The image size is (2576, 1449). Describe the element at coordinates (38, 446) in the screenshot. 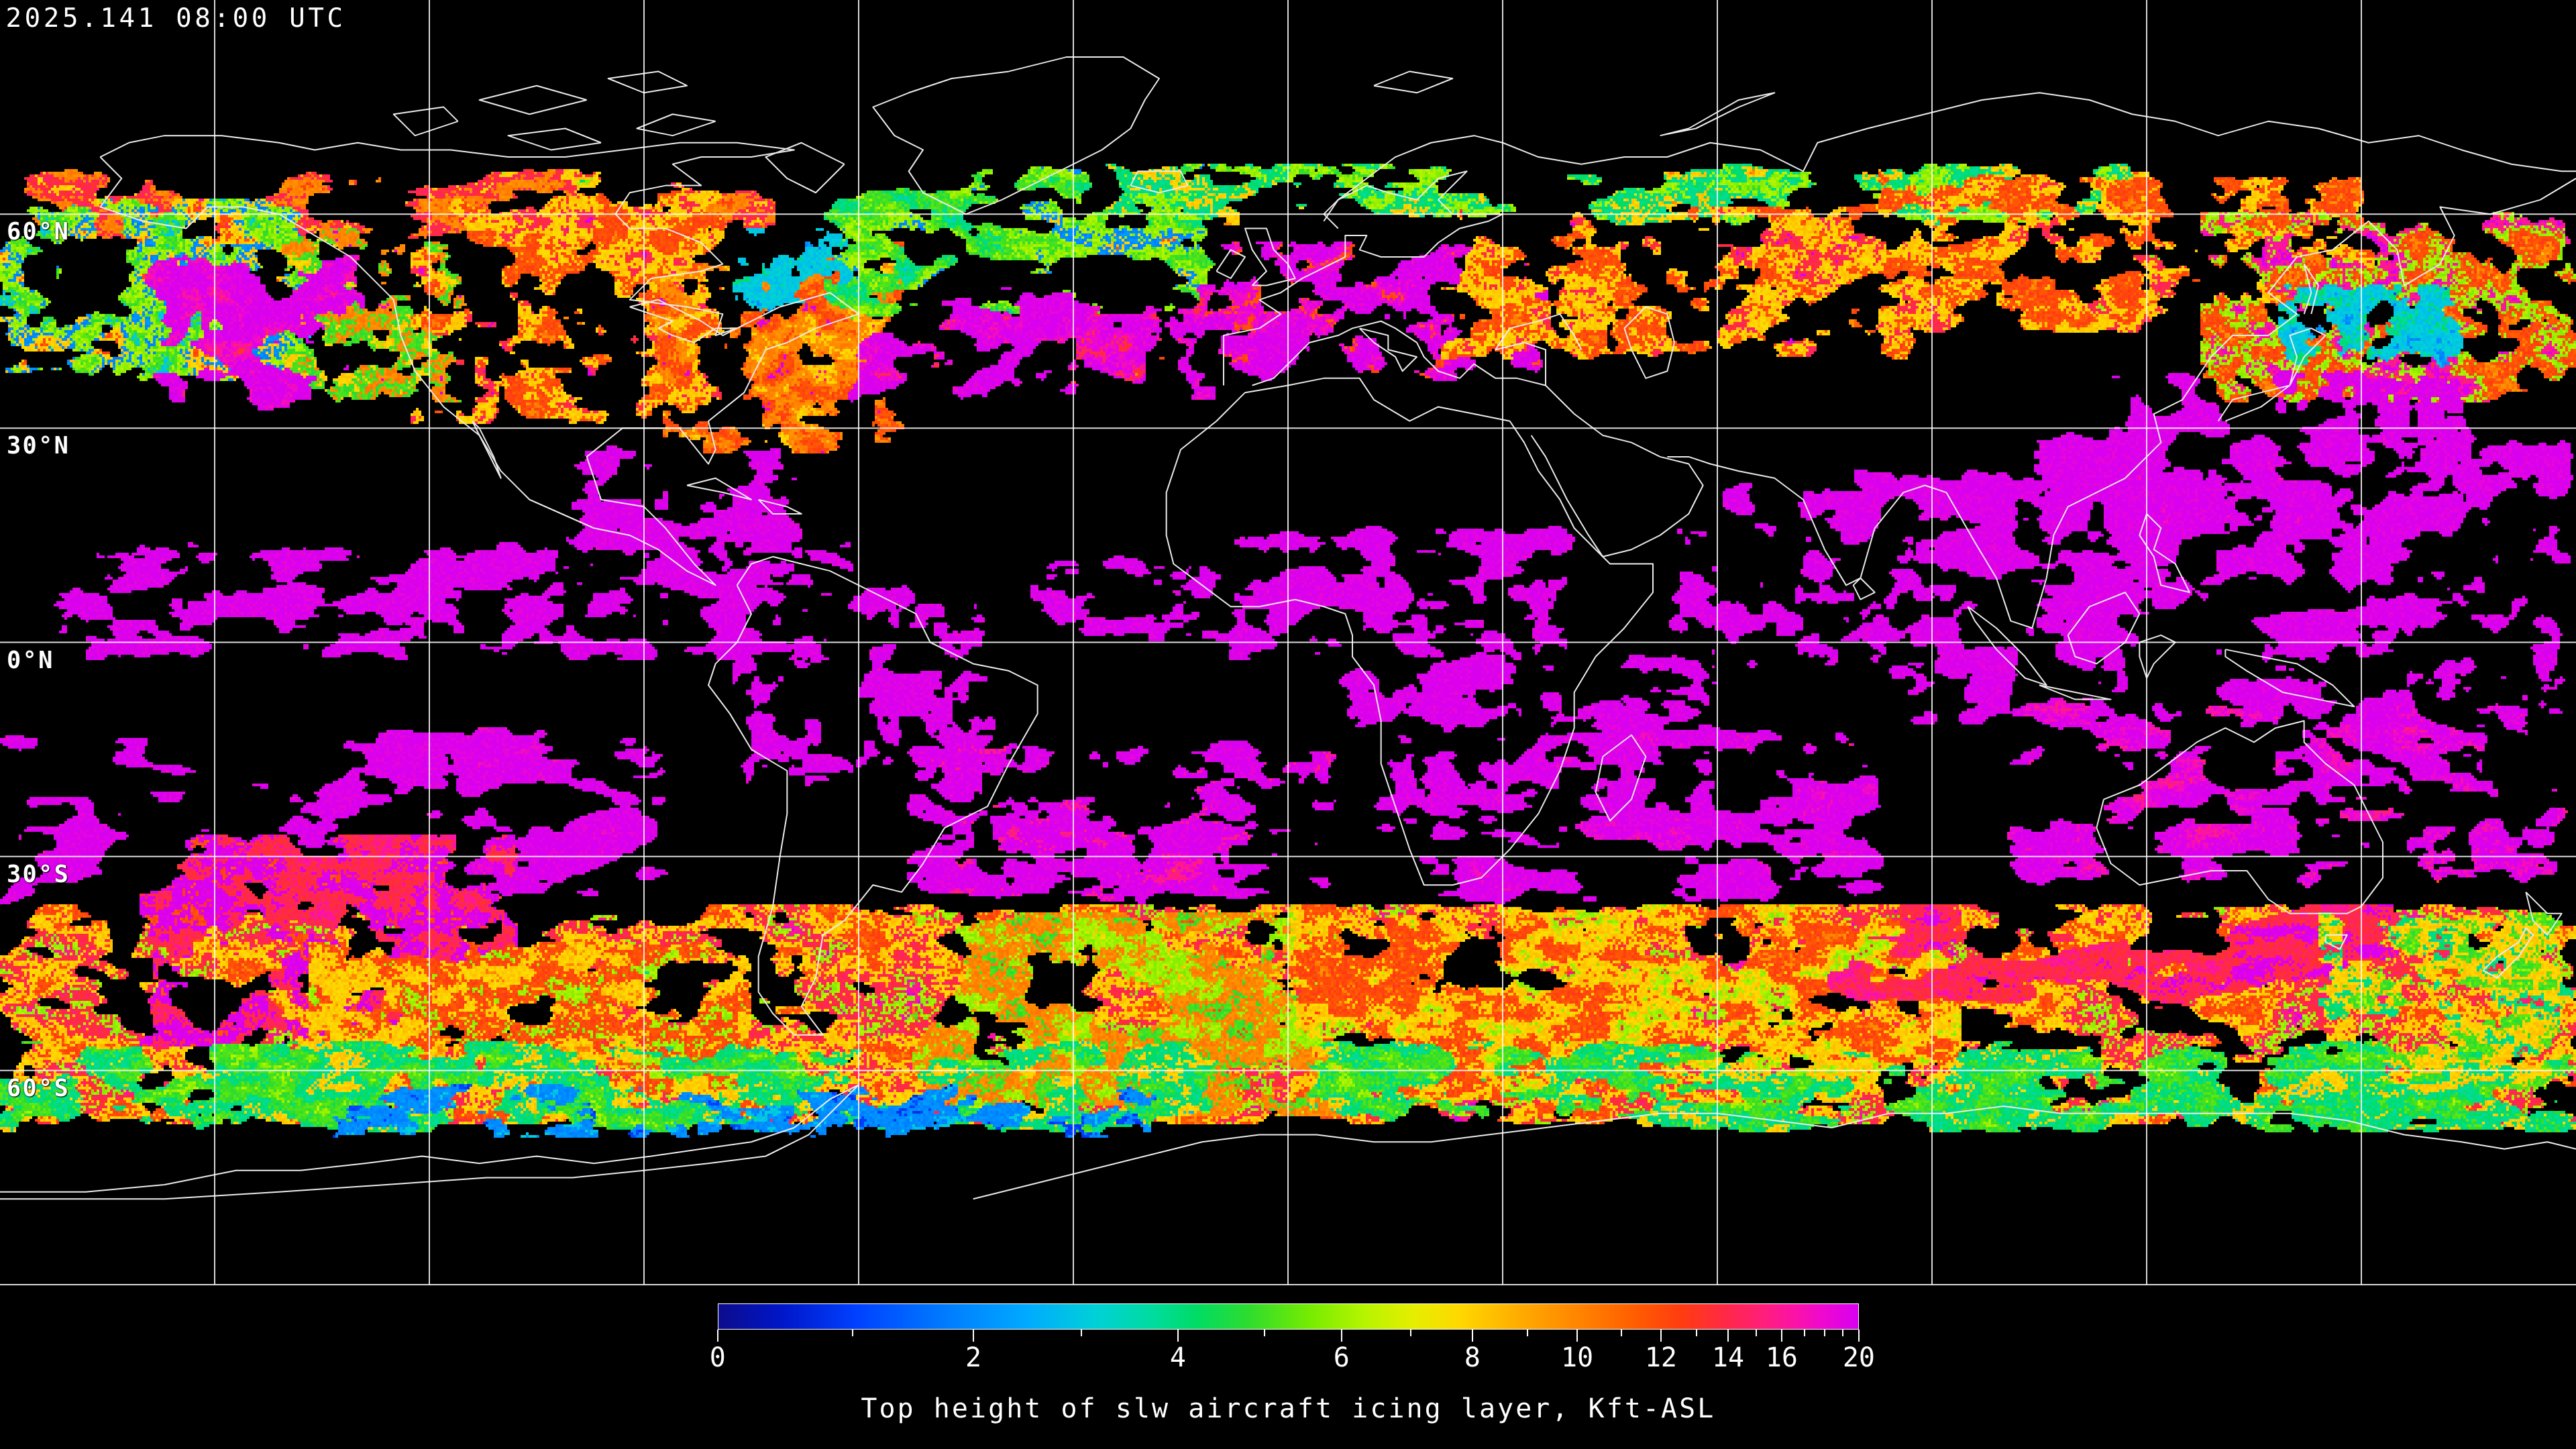

I see `latitude-label: 30°N` at that location.